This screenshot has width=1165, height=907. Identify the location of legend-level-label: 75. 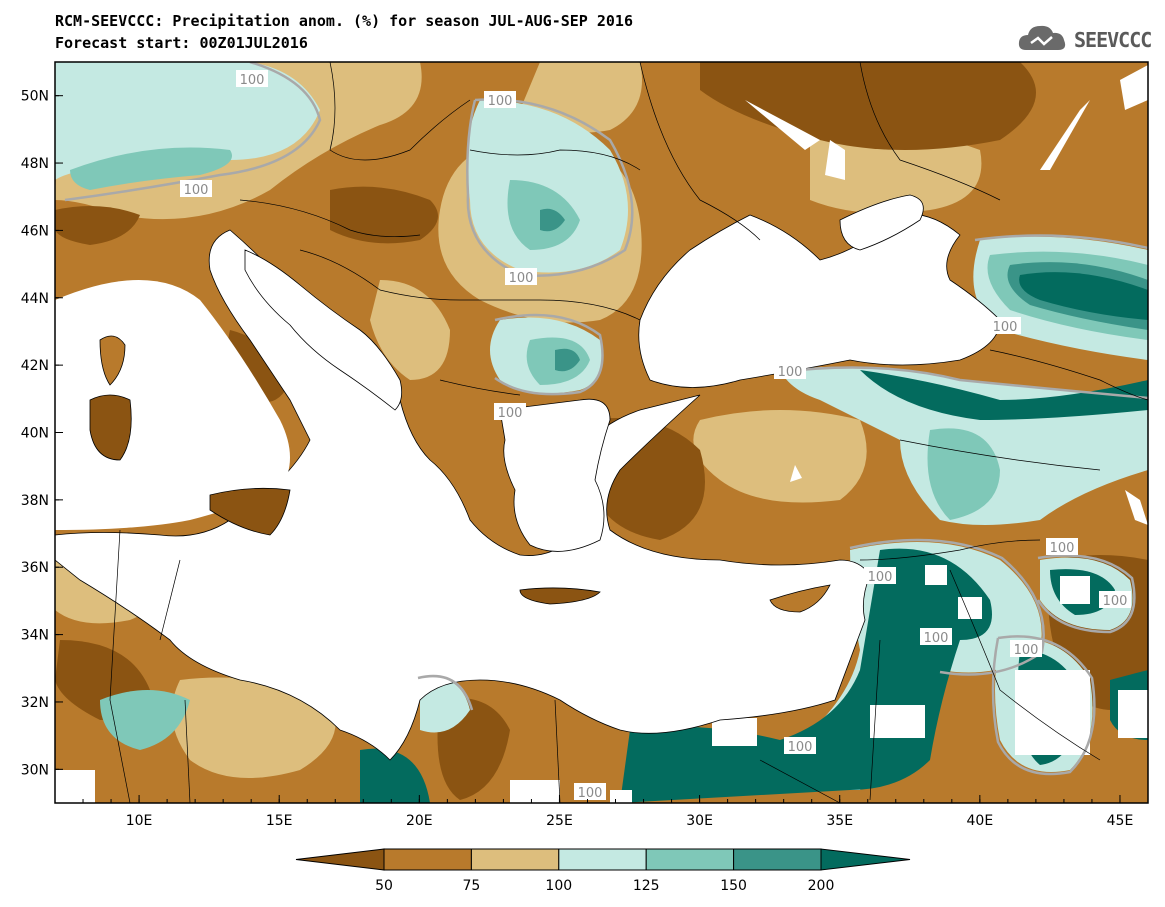
(471, 886).